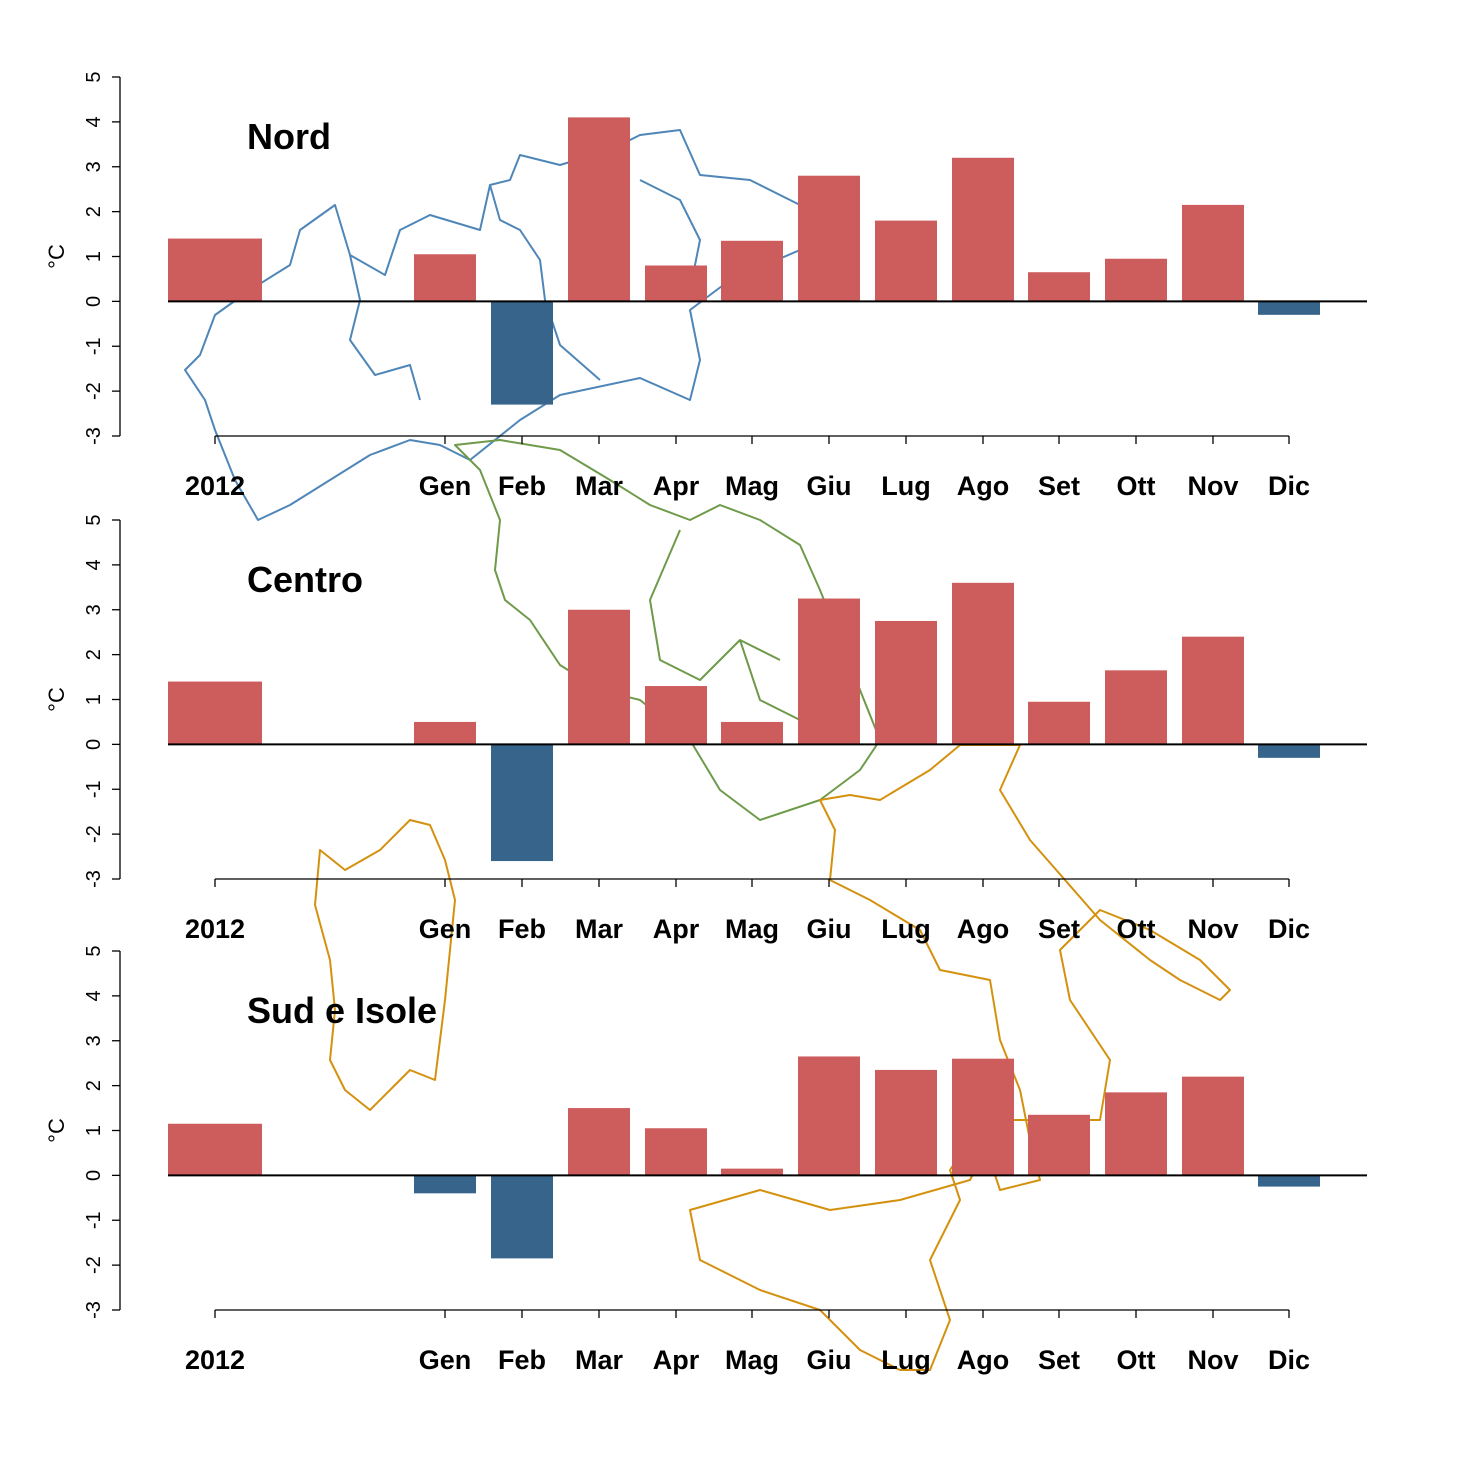  I want to click on bar-dic, so click(1289, 751).